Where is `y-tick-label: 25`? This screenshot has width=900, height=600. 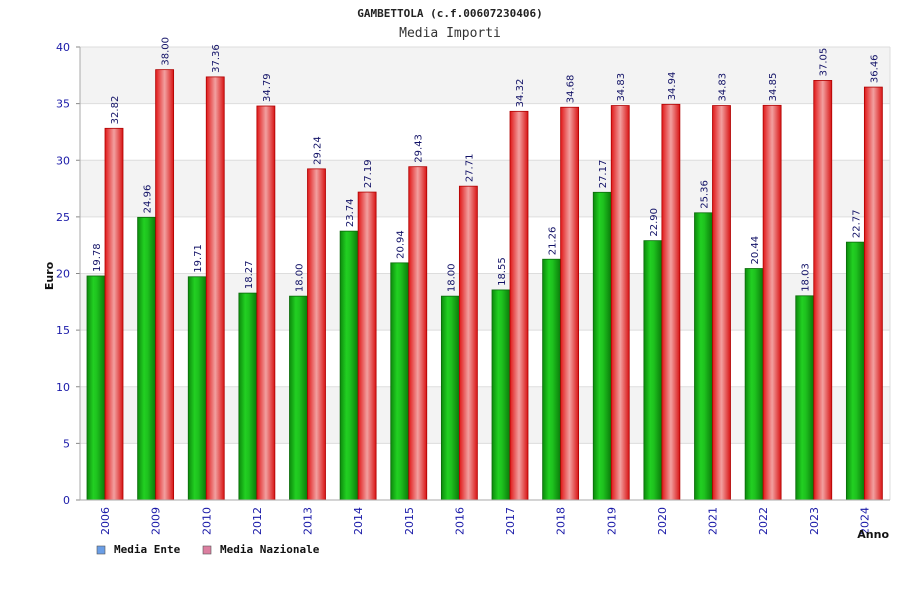 y-tick-label: 25 is located at coordinates (63, 217).